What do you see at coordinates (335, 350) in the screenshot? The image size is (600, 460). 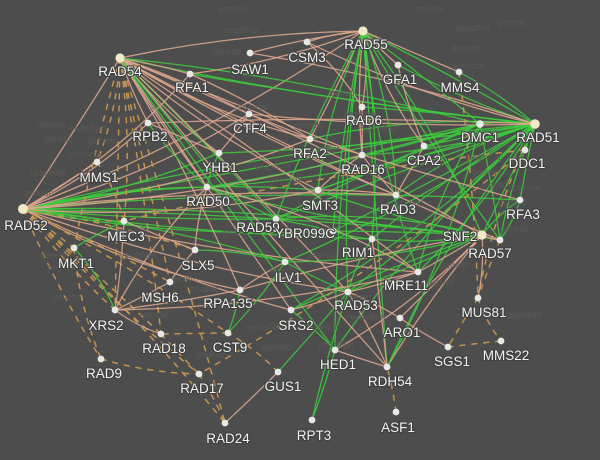 I see `graph-node-hed1` at bounding box center [335, 350].